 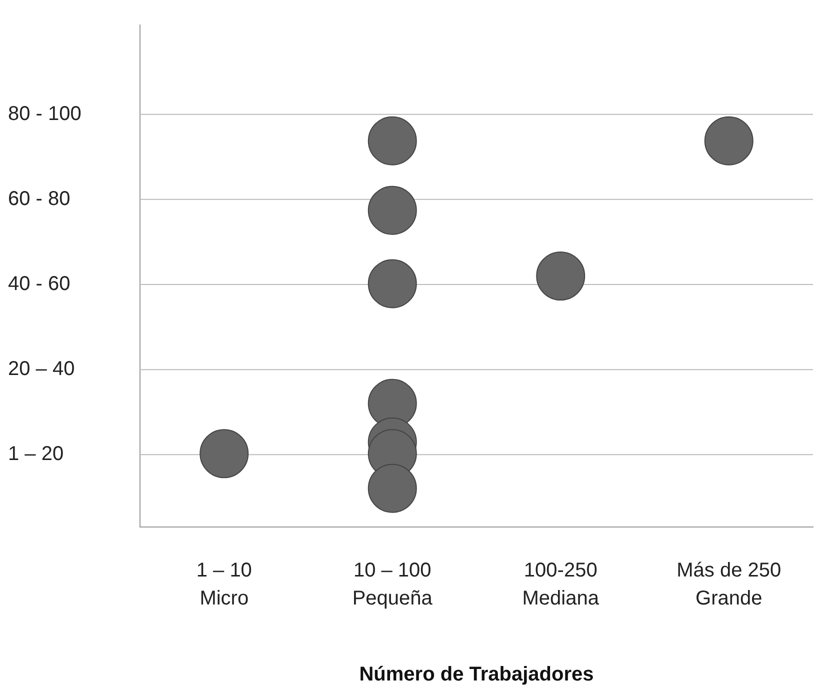 What do you see at coordinates (41, 369) in the screenshot?
I see `text: 20 – 40` at bounding box center [41, 369].